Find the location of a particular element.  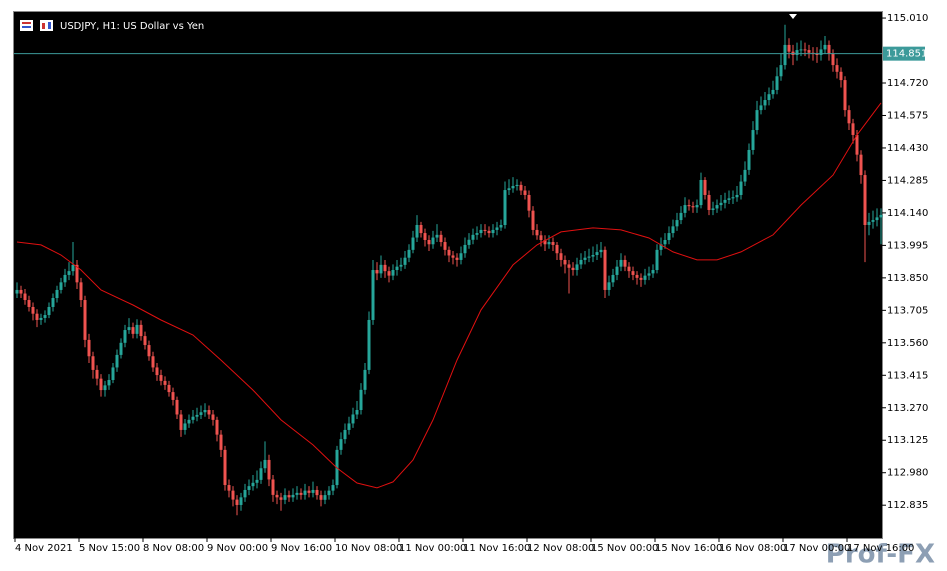

y-tick-label: 113.560 is located at coordinates (907, 343).